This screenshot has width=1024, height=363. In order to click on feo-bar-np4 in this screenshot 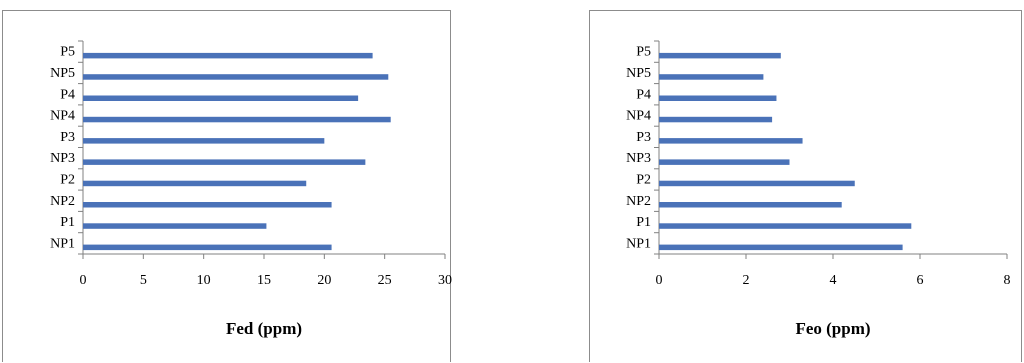, I will do `click(716, 119)`.